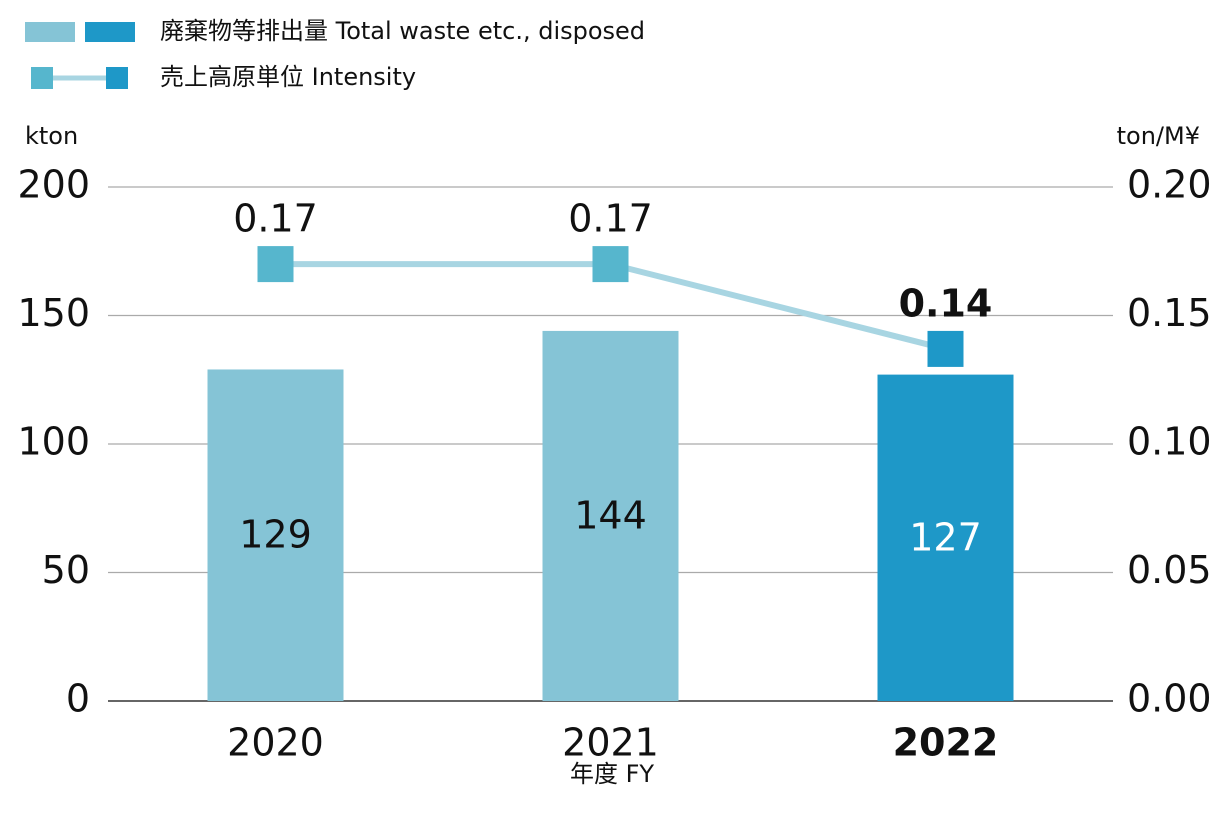  I want to click on y2-tick-label: 0.15, so click(1169, 313).